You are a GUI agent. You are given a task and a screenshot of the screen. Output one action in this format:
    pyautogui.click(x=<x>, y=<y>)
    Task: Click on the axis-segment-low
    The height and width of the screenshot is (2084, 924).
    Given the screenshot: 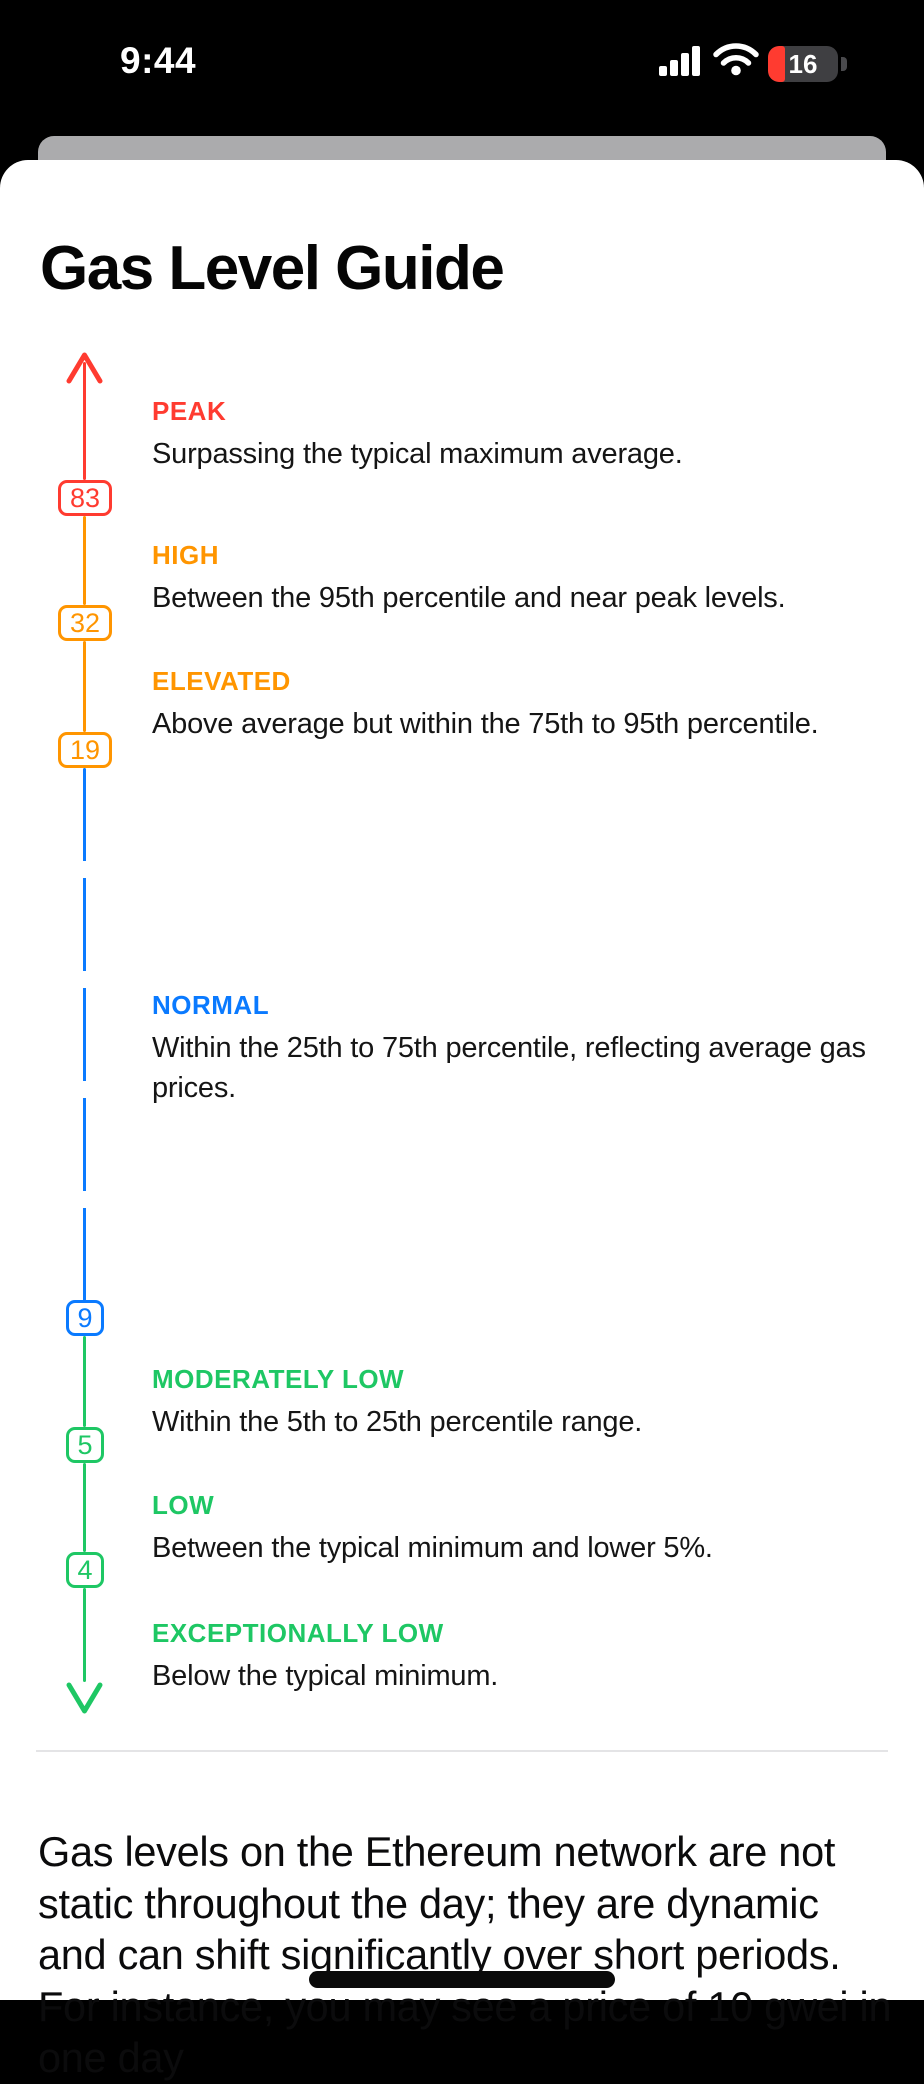 What is the action you would take?
    pyautogui.click(x=84, y=1507)
    